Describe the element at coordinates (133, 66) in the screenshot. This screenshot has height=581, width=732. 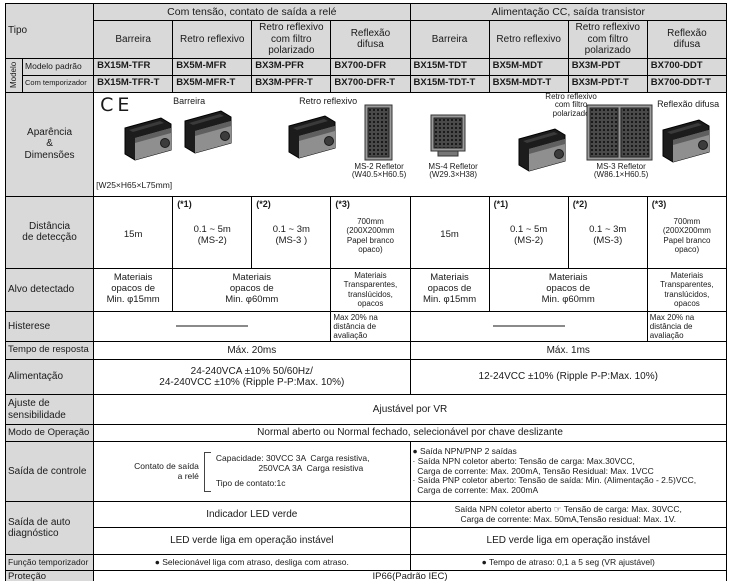
I see `model-cell: BX15M-TFR` at that location.